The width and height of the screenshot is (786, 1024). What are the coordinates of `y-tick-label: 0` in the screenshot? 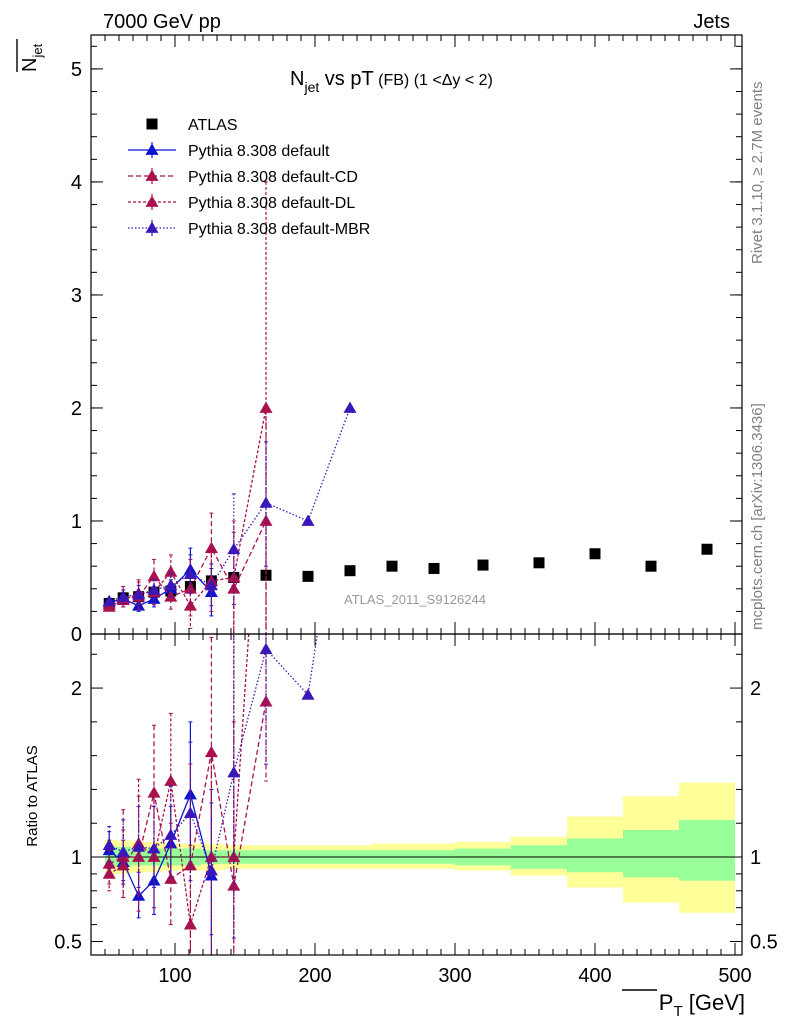 It's located at (76, 635).